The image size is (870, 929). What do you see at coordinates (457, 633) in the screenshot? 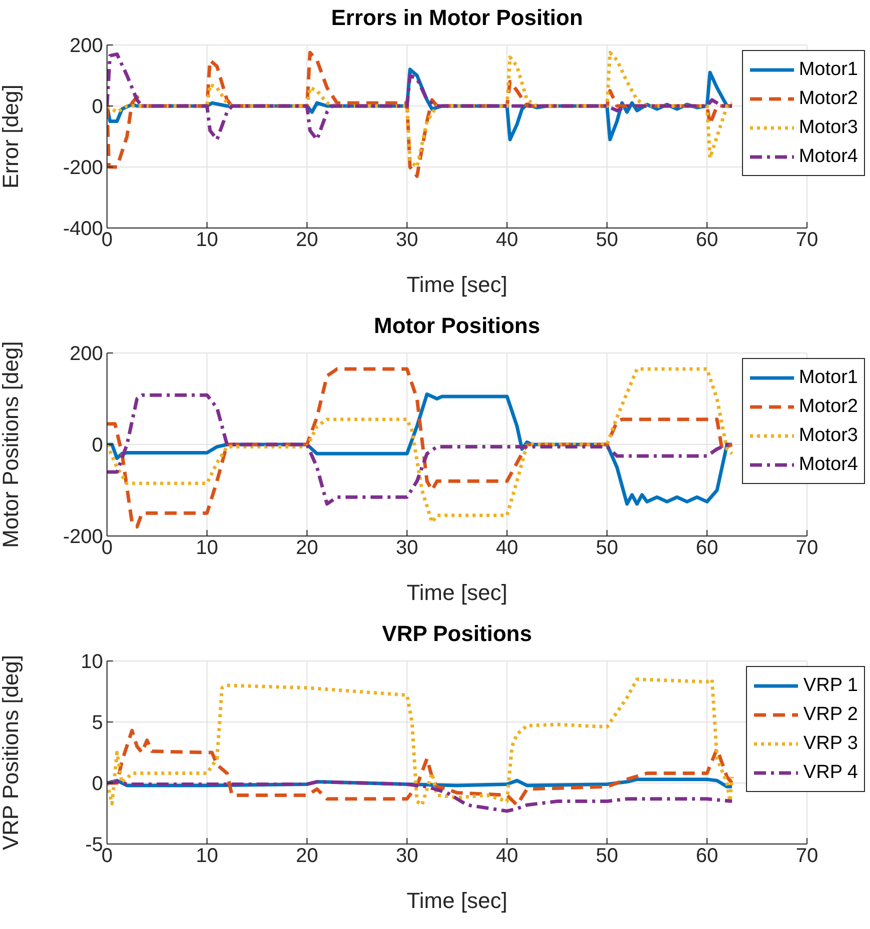
I see `chart-title: VRP Positions` at bounding box center [457, 633].